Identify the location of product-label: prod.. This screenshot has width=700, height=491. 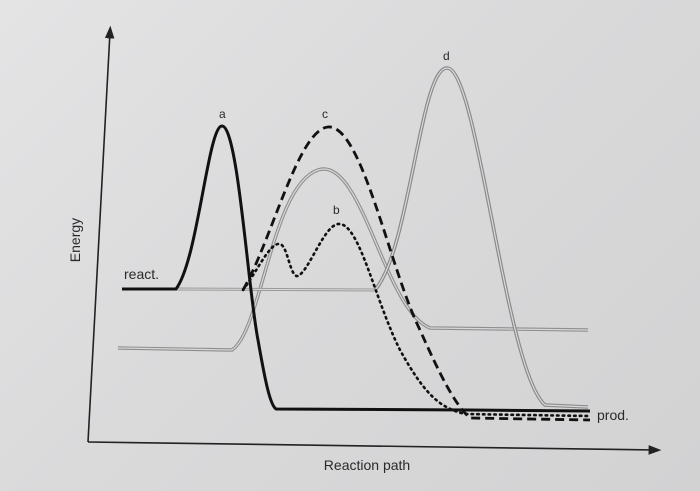
(613, 415).